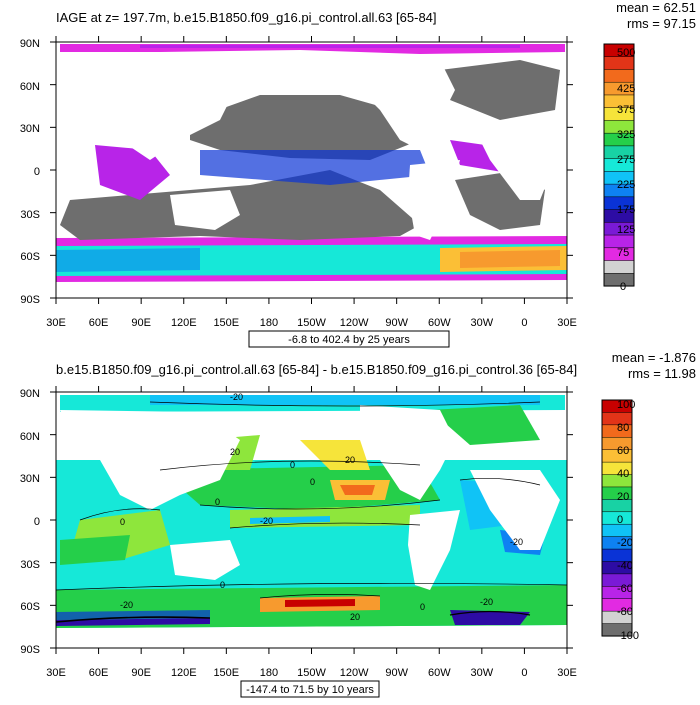  Describe the element at coordinates (626, 53) in the screenshot. I see `colorbar-label: 500` at that location.